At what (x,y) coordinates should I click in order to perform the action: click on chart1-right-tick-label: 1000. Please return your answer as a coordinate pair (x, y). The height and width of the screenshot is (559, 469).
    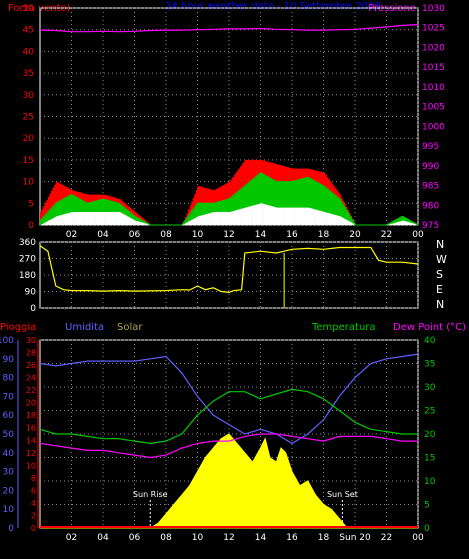
    Looking at the image, I should click on (433, 127).